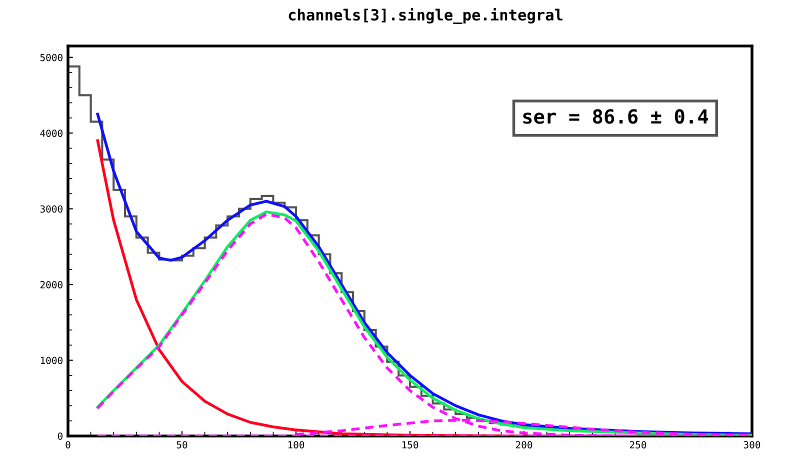  I want to click on x-tick-label: 250, so click(638, 444).